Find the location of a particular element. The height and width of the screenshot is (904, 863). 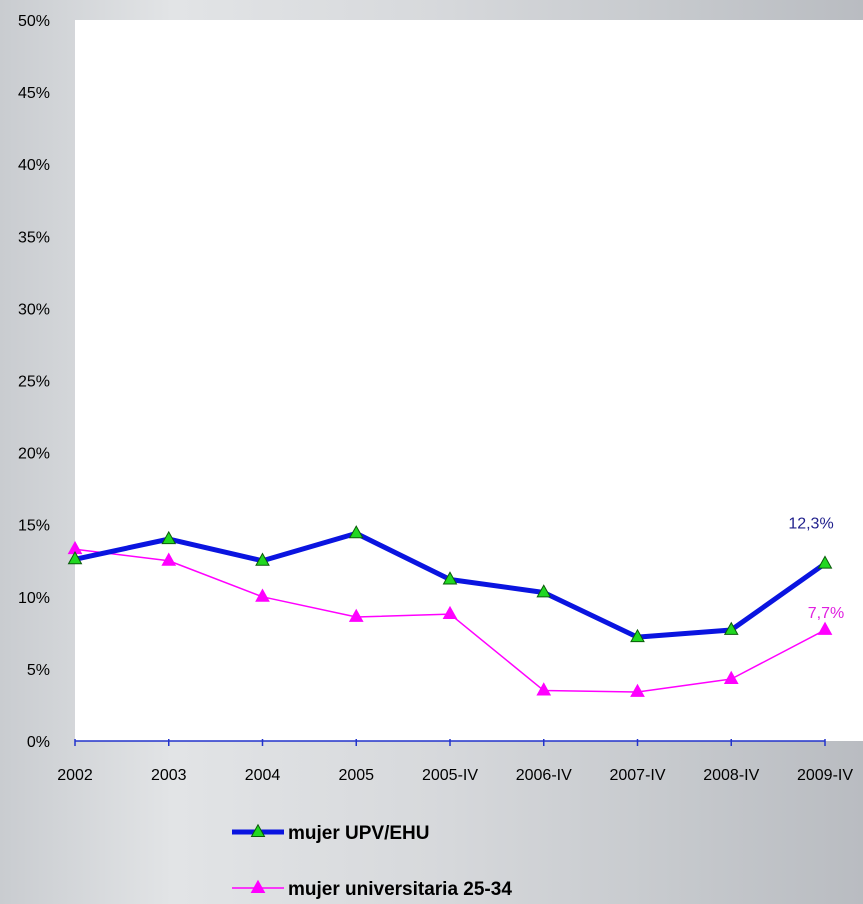

y-tick-label: 15% is located at coordinates (34, 526).